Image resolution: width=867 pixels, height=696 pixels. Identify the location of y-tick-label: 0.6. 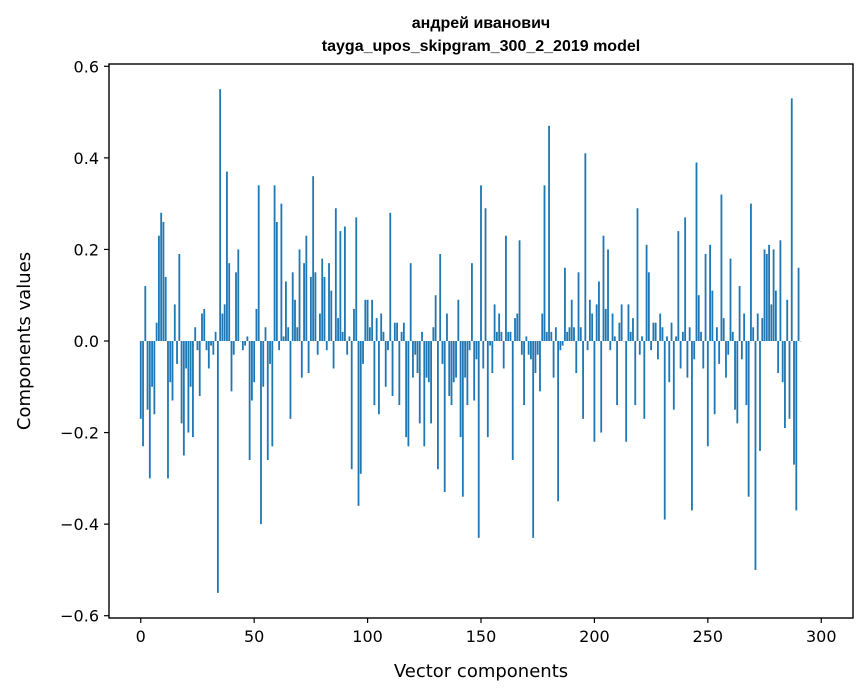
(86, 66).